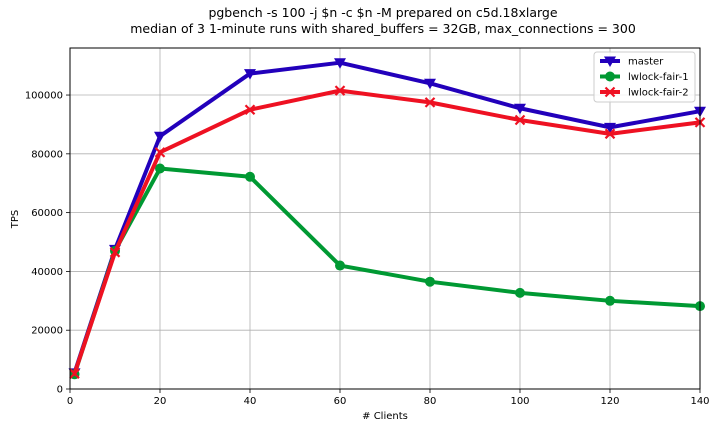 This screenshot has height=432, width=720. What do you see at coordinates (70, 401) in the screenshot?
I see `x-tick-label: 0` at bounding box center [70, 401].